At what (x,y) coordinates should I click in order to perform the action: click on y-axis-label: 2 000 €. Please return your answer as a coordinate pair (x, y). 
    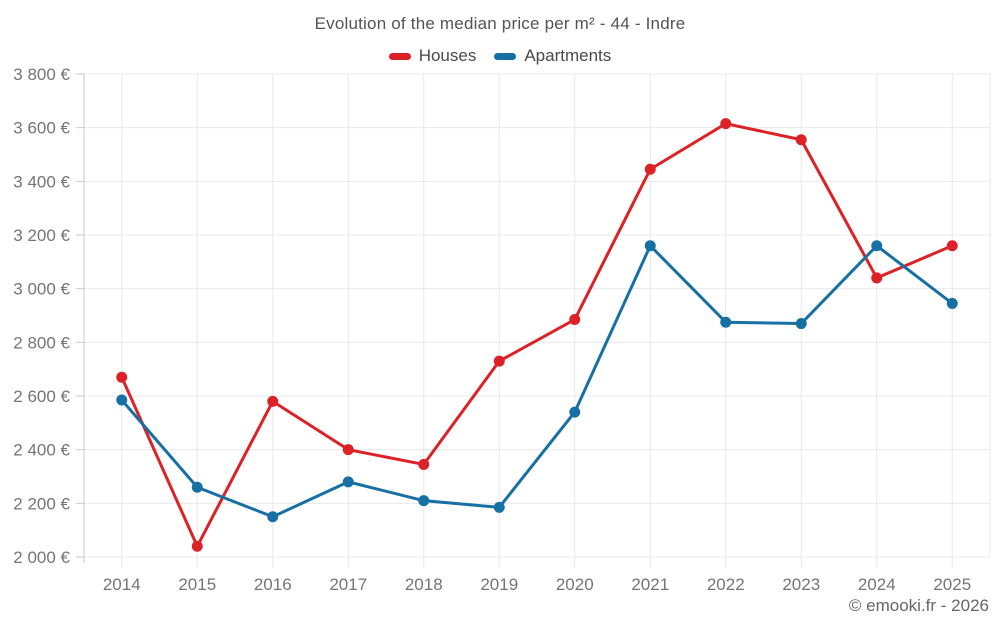
    Looking at the image, I should click on (41, 557).